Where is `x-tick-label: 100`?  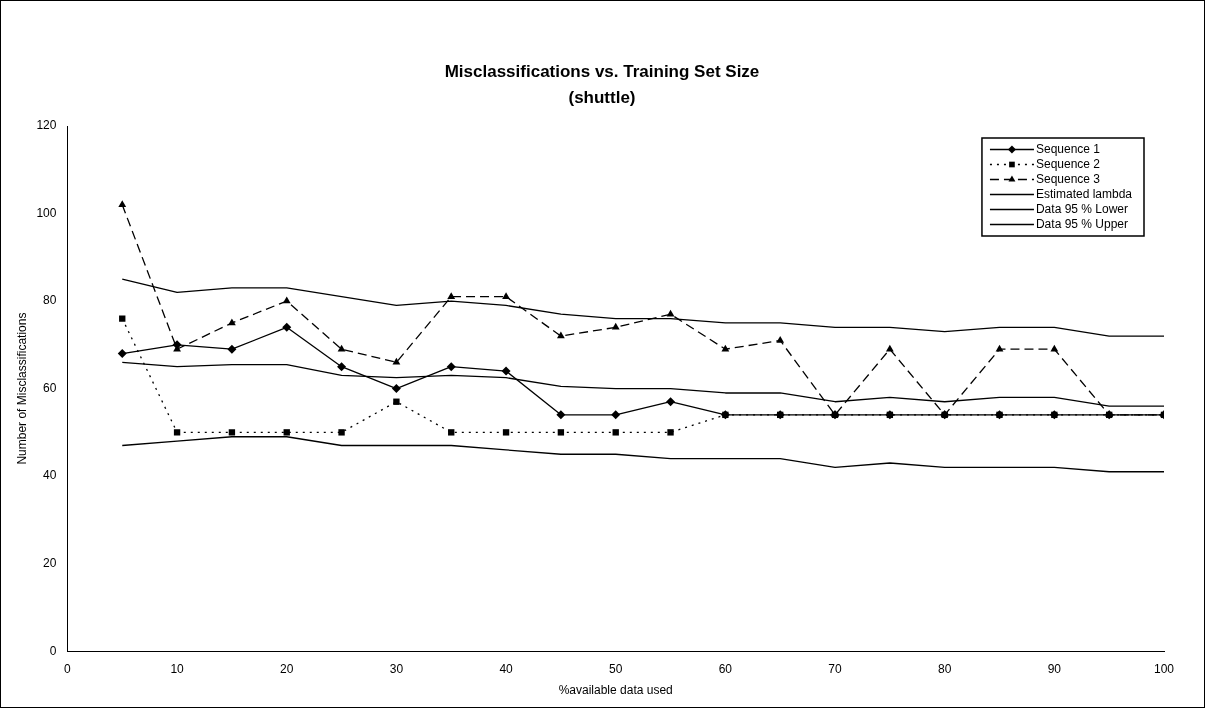 x-tick-label: 100 is located at coordinates (1164, 668).